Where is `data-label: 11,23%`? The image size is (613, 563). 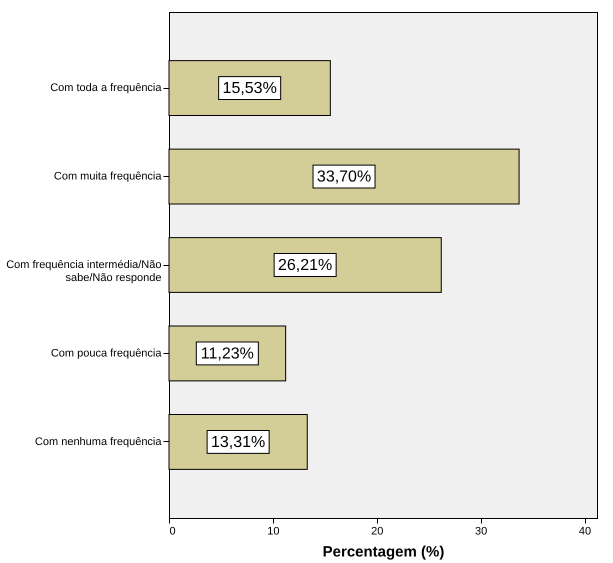
data-label: 11,23% is located at coordinates (227, 353).